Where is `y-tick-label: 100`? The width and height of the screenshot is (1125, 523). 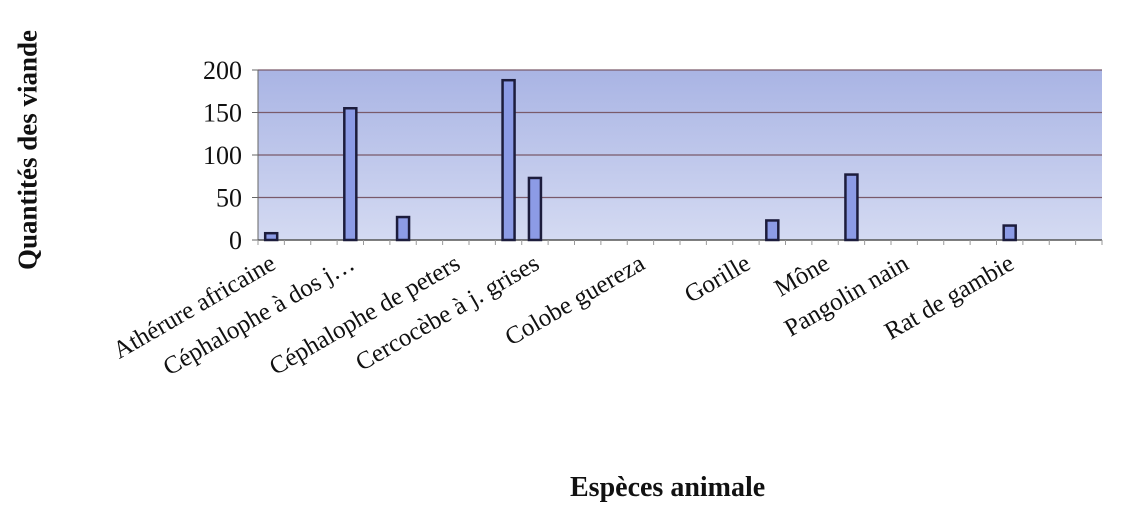 y-tick-label: 100 is located at coordinates (222, 155).